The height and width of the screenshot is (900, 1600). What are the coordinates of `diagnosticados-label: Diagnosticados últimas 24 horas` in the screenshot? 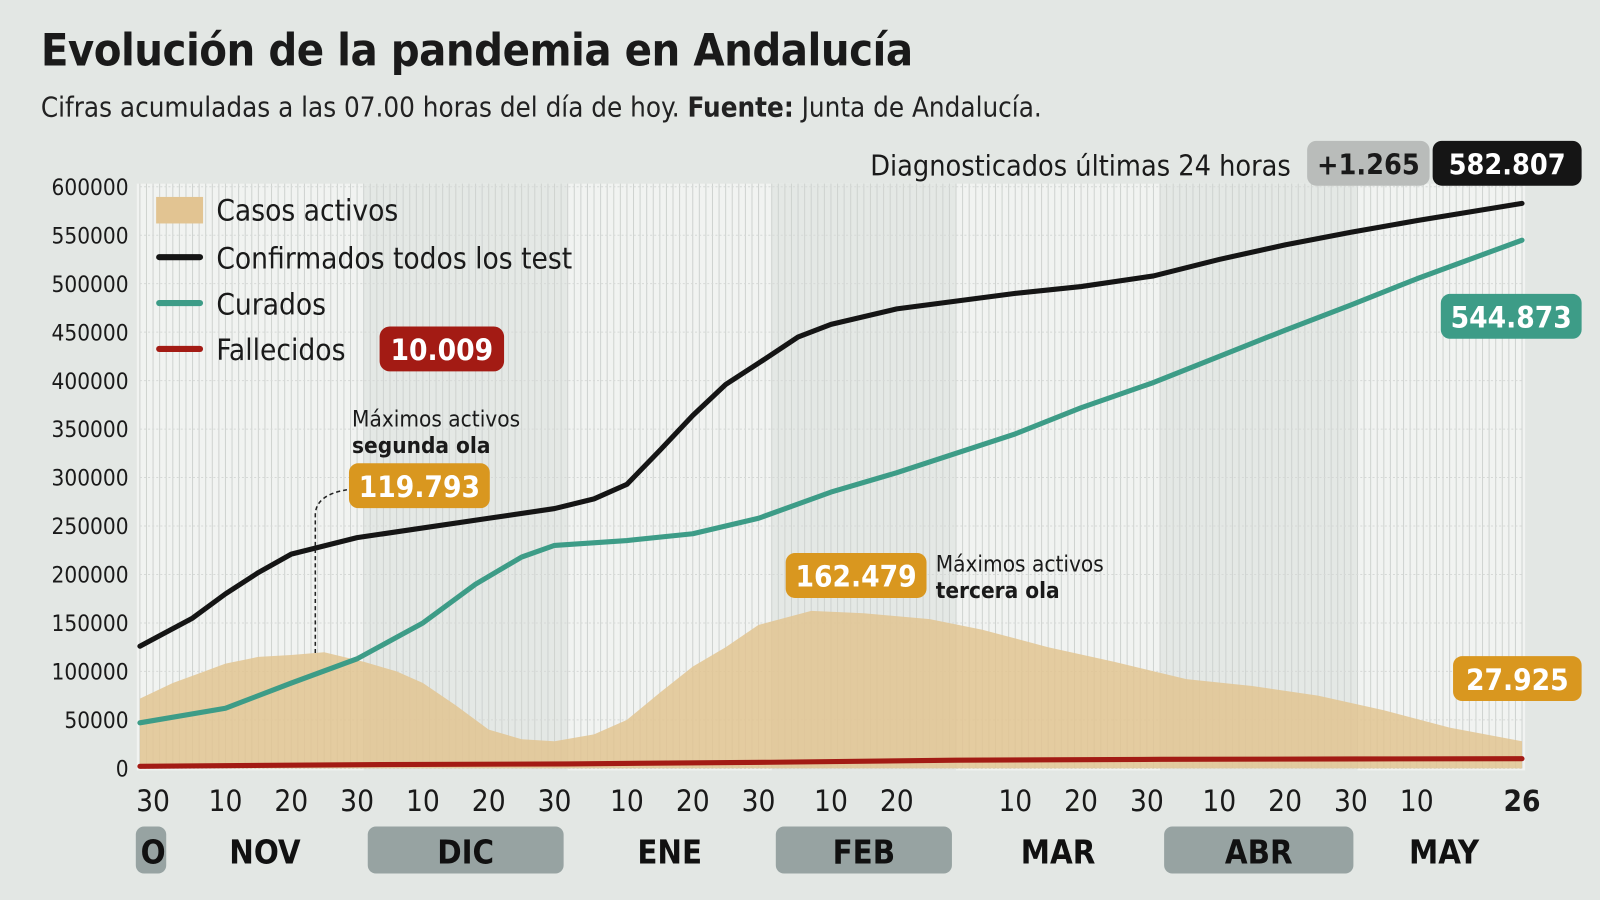 It's located at (1080, 166).